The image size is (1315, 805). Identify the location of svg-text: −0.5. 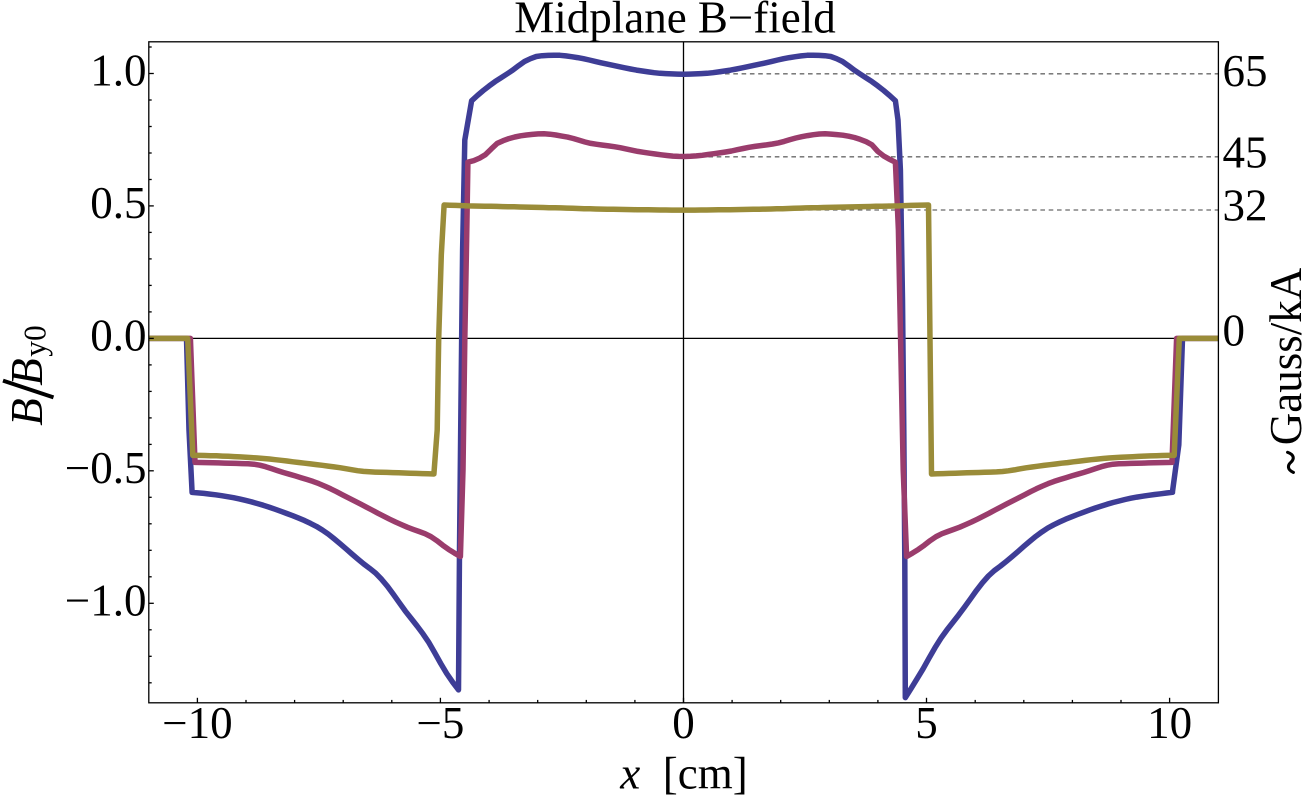
(106, 468).